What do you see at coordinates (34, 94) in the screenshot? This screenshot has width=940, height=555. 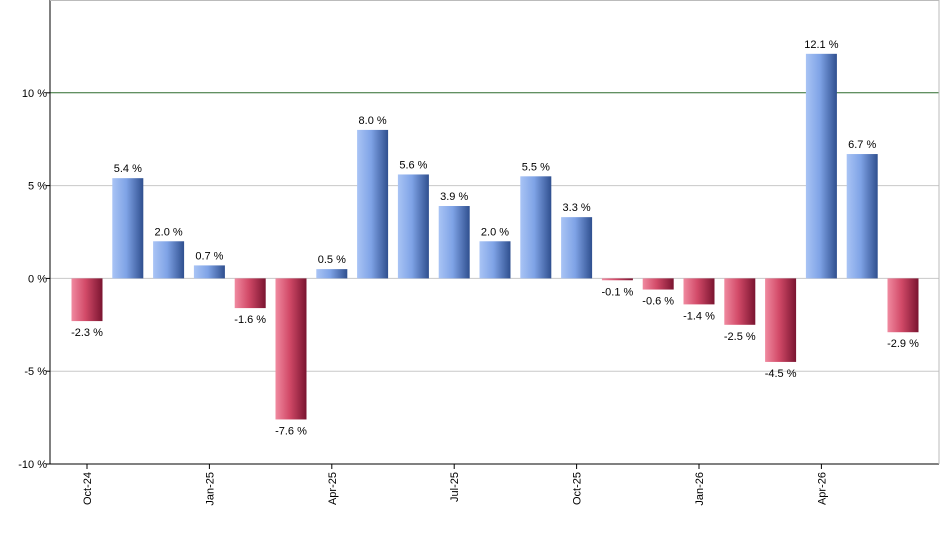 I see `y-tick-label: 10 %` at bounding box center [34, 94].